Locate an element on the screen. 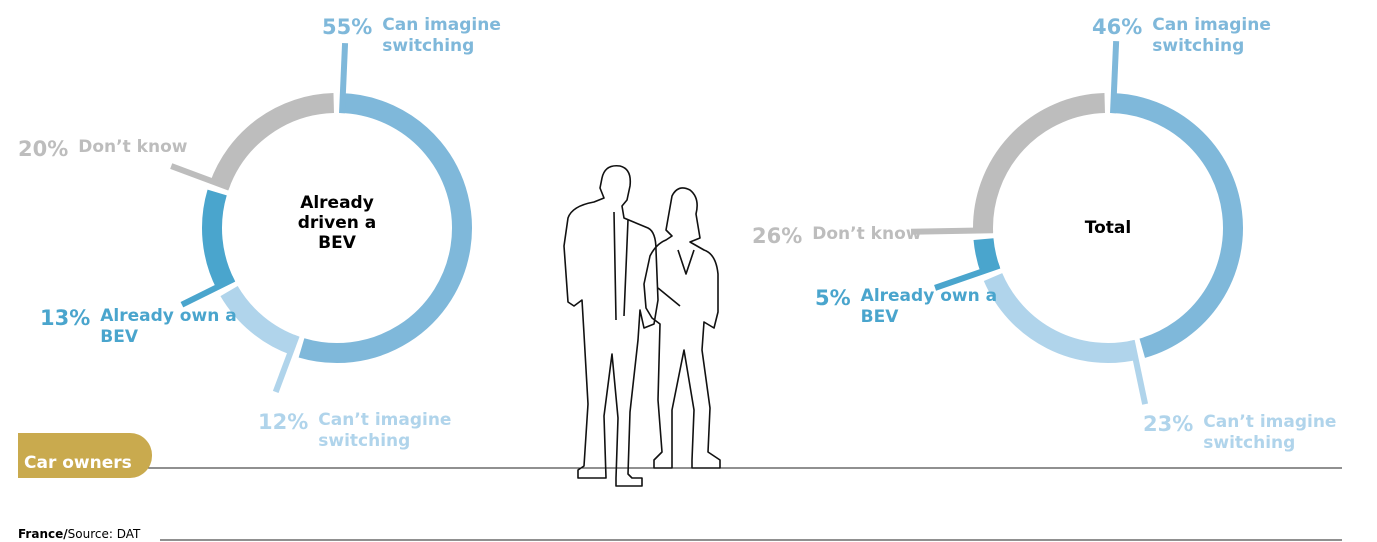 The height and width of the screenshot is (542, 1377). center-label: Total is located at coordinates (1108, 228).